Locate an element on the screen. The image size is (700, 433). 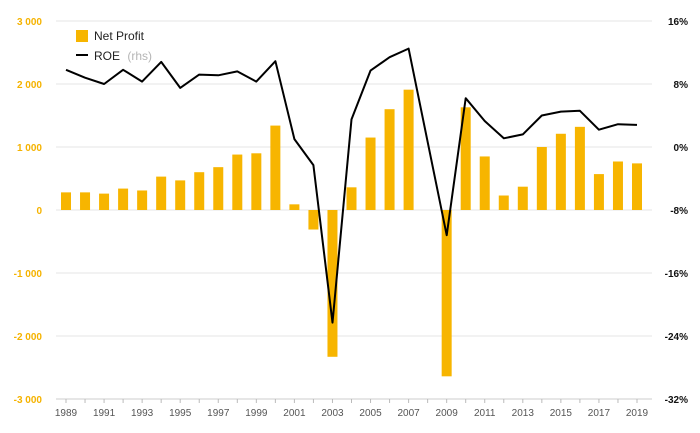
legend-roe-label: ROE is located at coordinates (107, 56).